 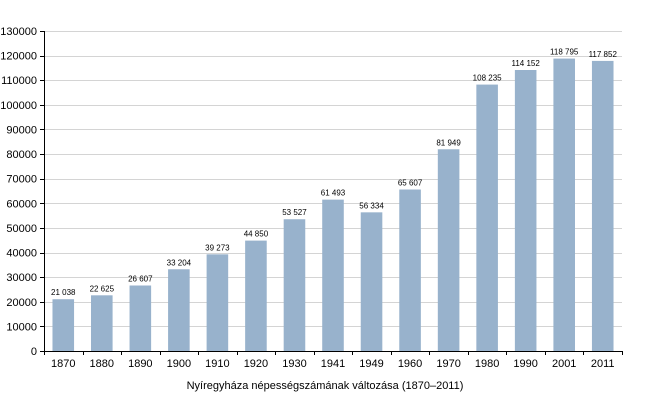 I want to click on y-tick-label: 10000, so click(x=21, y=327).